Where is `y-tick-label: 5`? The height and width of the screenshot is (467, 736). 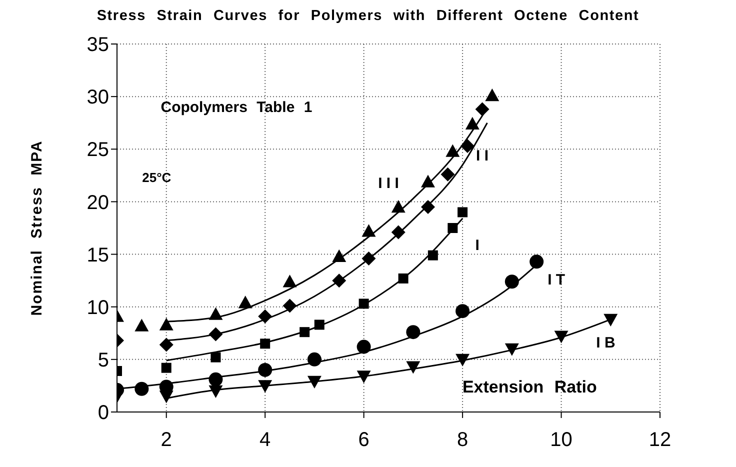
y-tick-label: 5 is located at coordinates (103, 361).